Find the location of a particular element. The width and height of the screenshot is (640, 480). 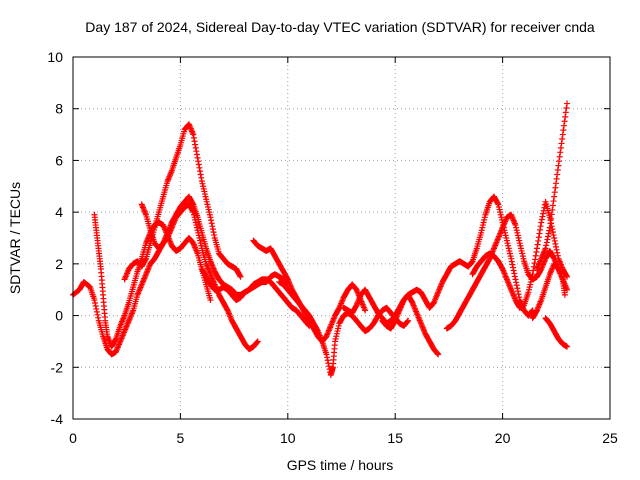

y-tick-label: 8 is located at coordinates (59, 109).